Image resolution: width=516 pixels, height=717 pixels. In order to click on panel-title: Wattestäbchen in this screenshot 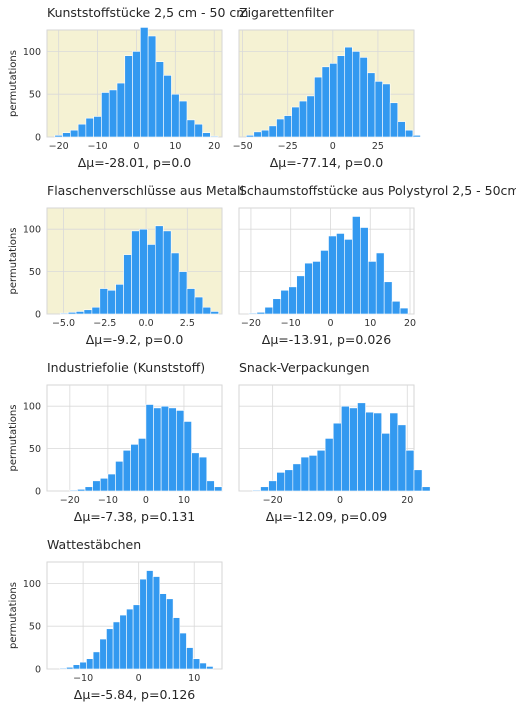, I will do `click(94, 544)`.